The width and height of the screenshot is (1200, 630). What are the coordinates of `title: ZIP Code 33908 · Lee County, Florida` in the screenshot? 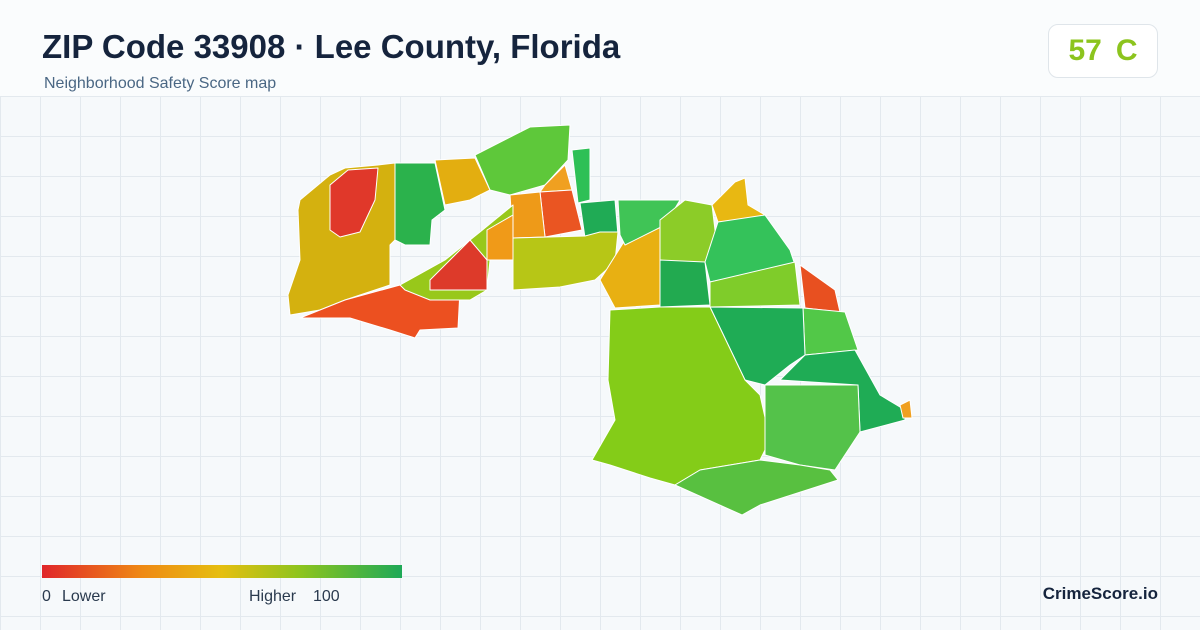 It's located at (331, 46).